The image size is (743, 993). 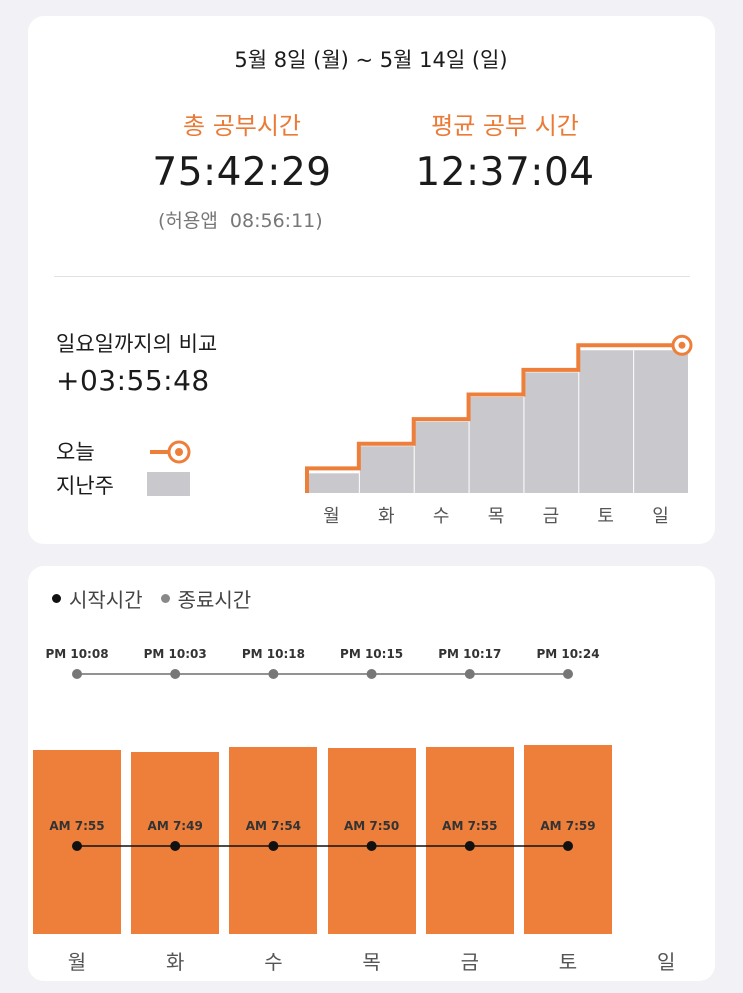 What do you see at coordinates (441, 516) in the screenshot?
I see `comparison-day-label: 수` at bounding box center [441, 516].